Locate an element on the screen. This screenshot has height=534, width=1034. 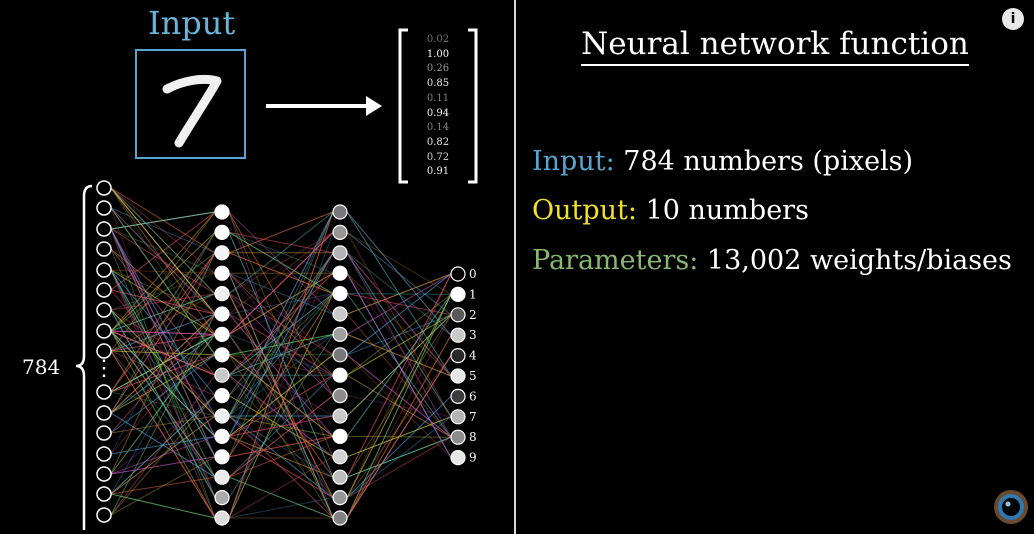
output-description: Output: 10 numbers is located at coordinates (670, 210).